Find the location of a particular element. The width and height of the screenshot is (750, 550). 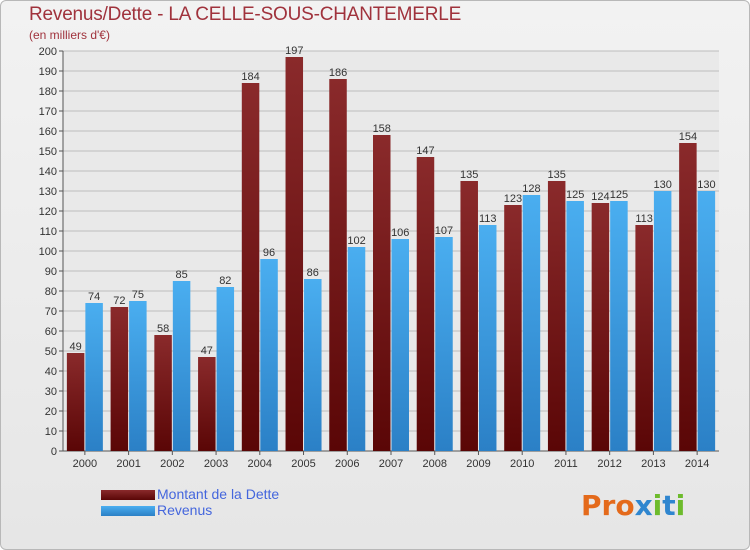

data-label-dette: 158 is located at coordinates (382, 129).